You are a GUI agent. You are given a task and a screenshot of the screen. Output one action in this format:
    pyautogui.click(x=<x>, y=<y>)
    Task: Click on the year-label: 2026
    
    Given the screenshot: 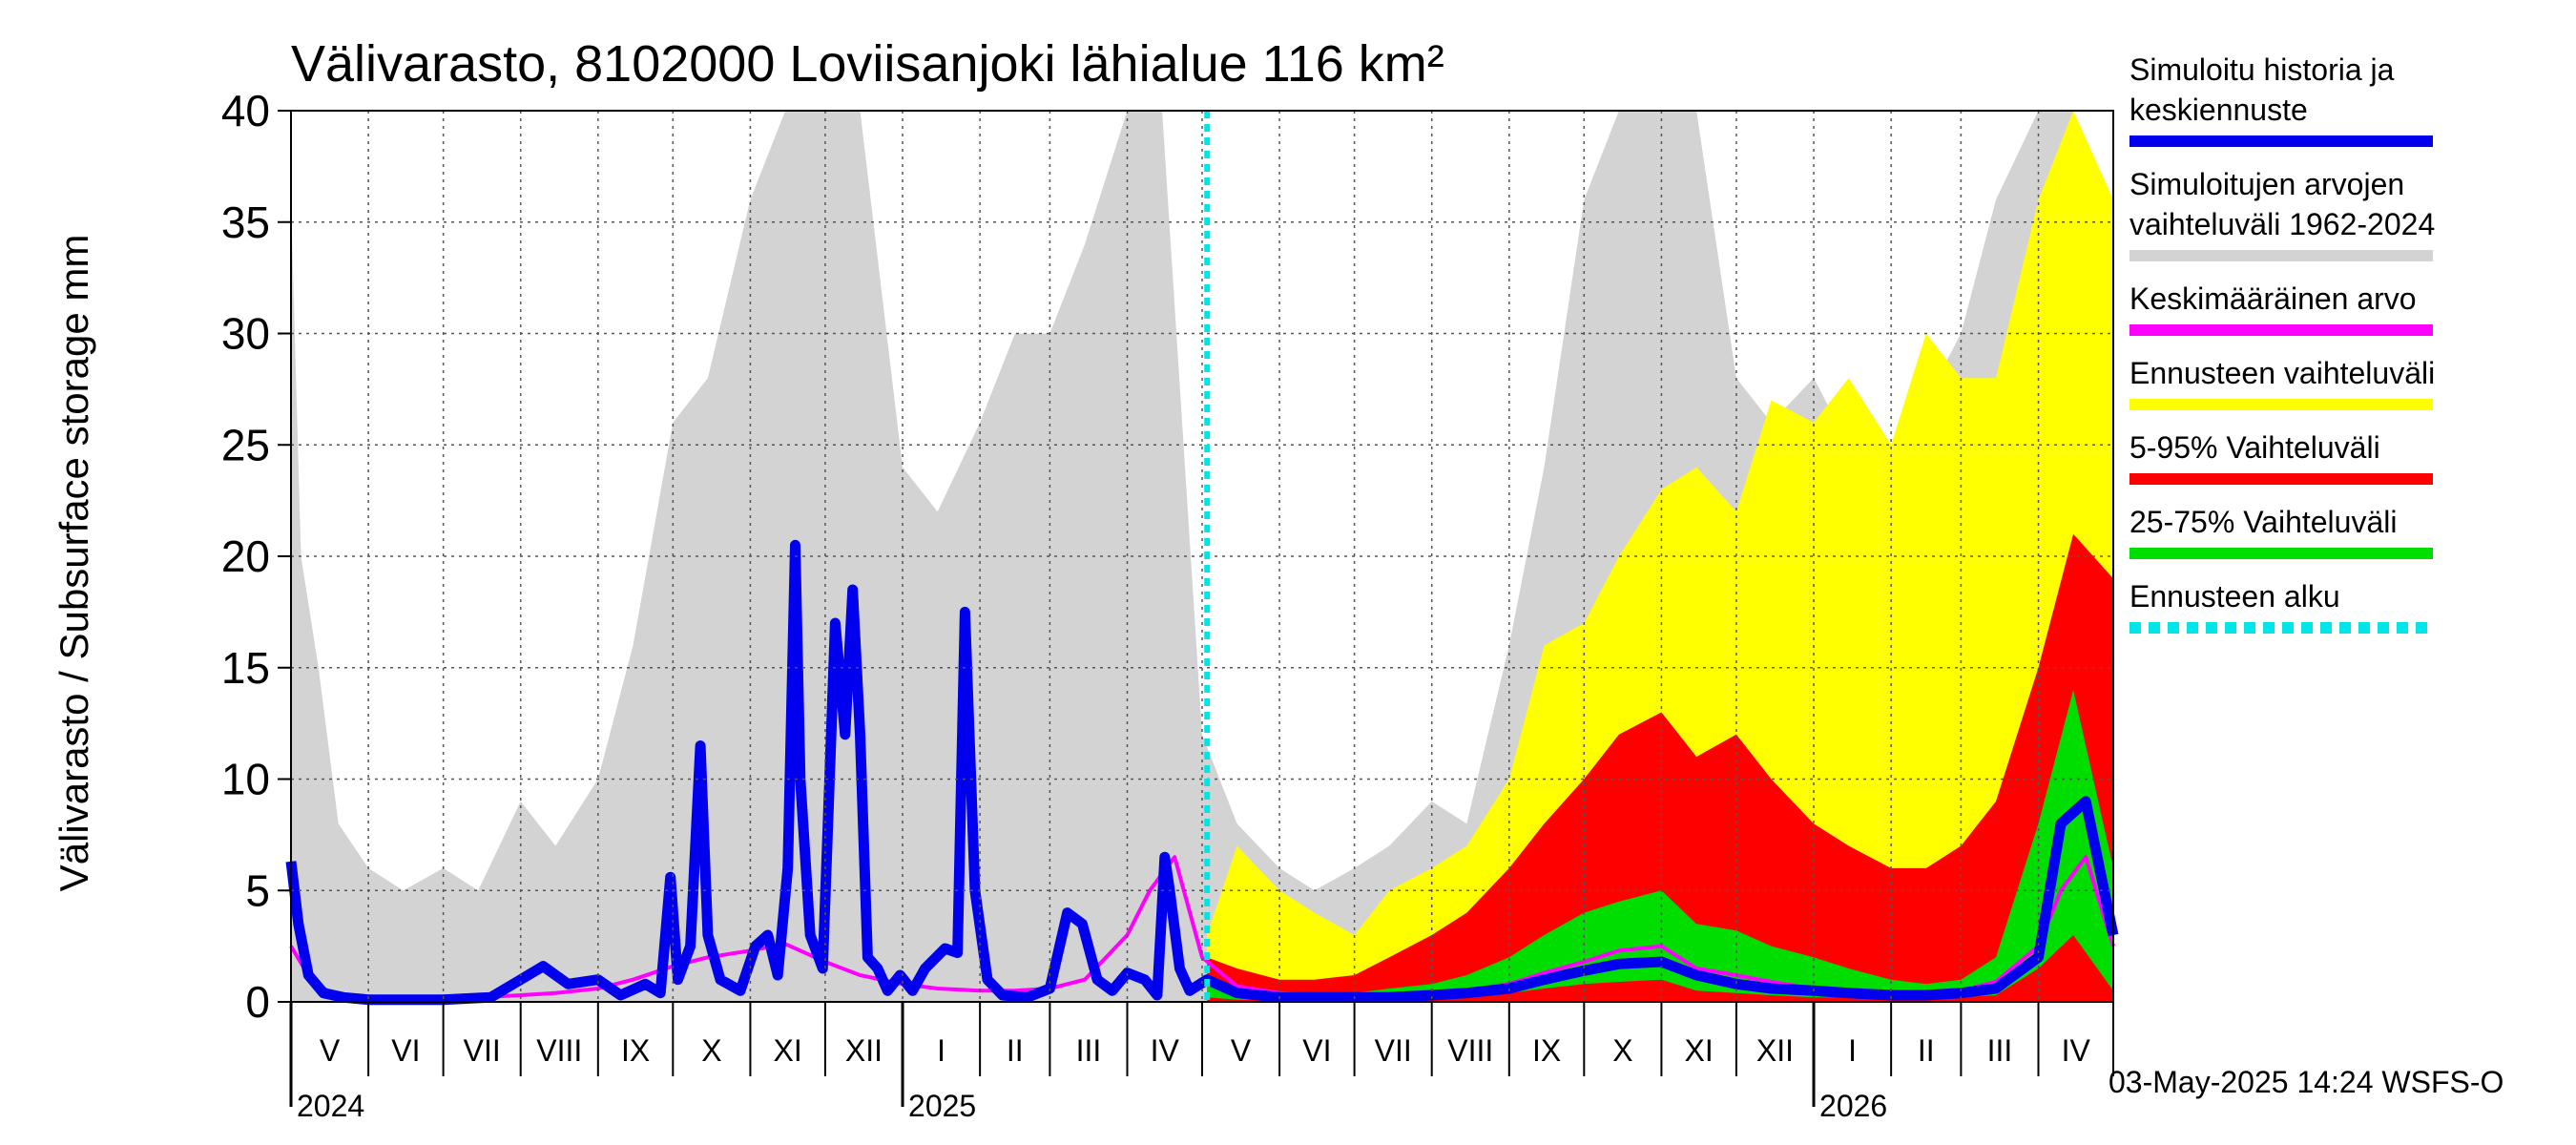 What is the action you would take?
    pyautogui.click(x=1853, y=1106)
    